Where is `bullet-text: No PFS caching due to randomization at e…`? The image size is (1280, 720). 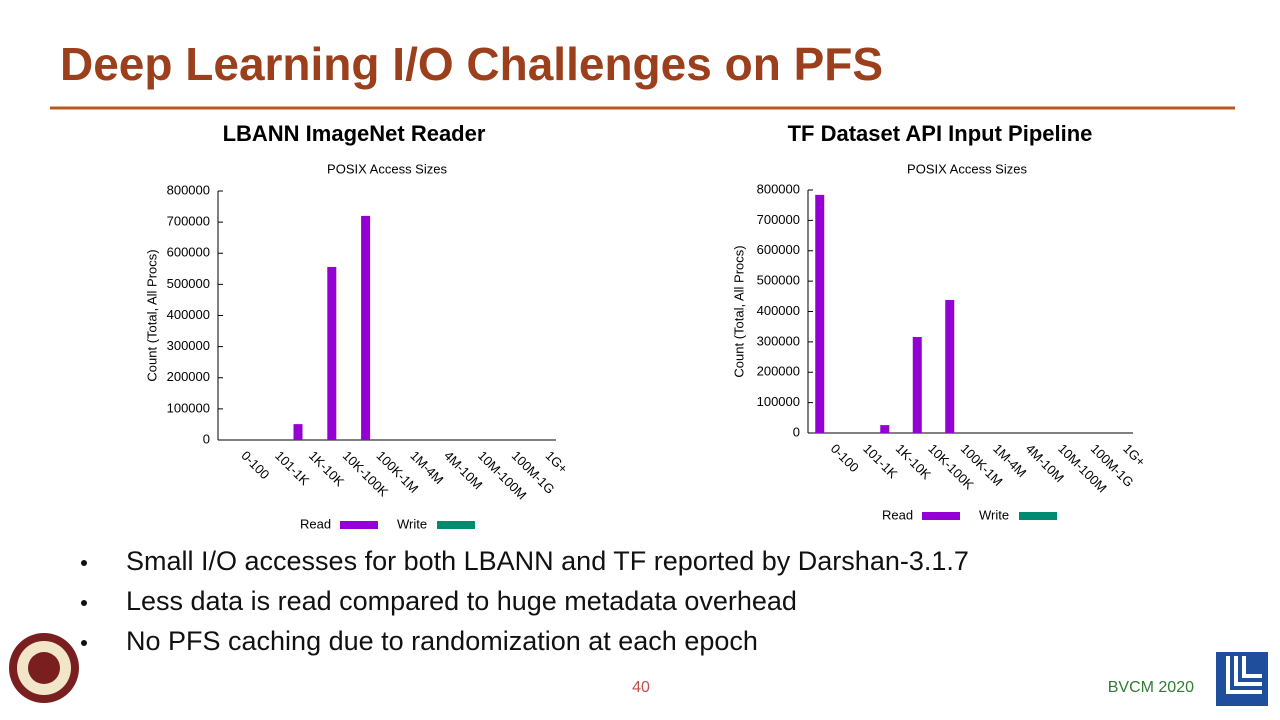 bullet-text: No PFS caching due to randomization at e… is located at coordinates (442, 641).